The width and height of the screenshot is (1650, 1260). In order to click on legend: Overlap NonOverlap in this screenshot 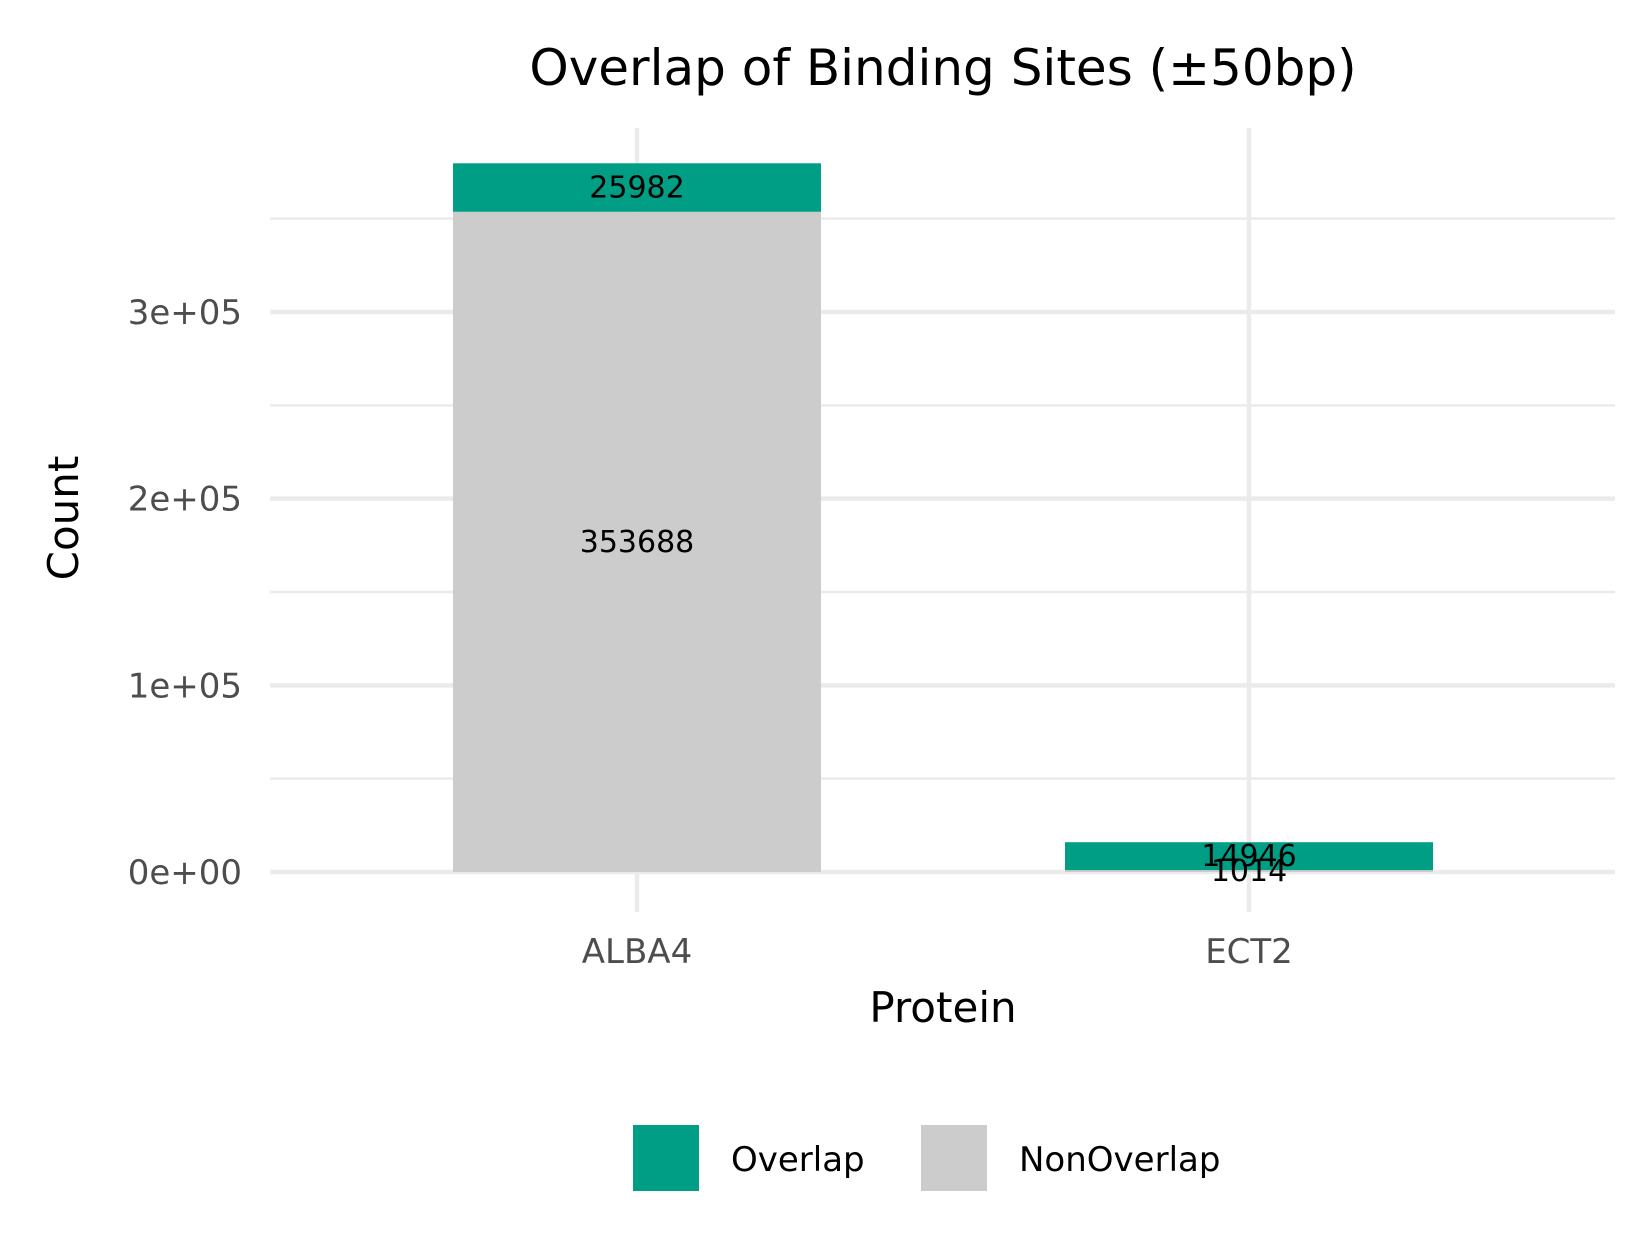, I will do `click(926, 1158)`.